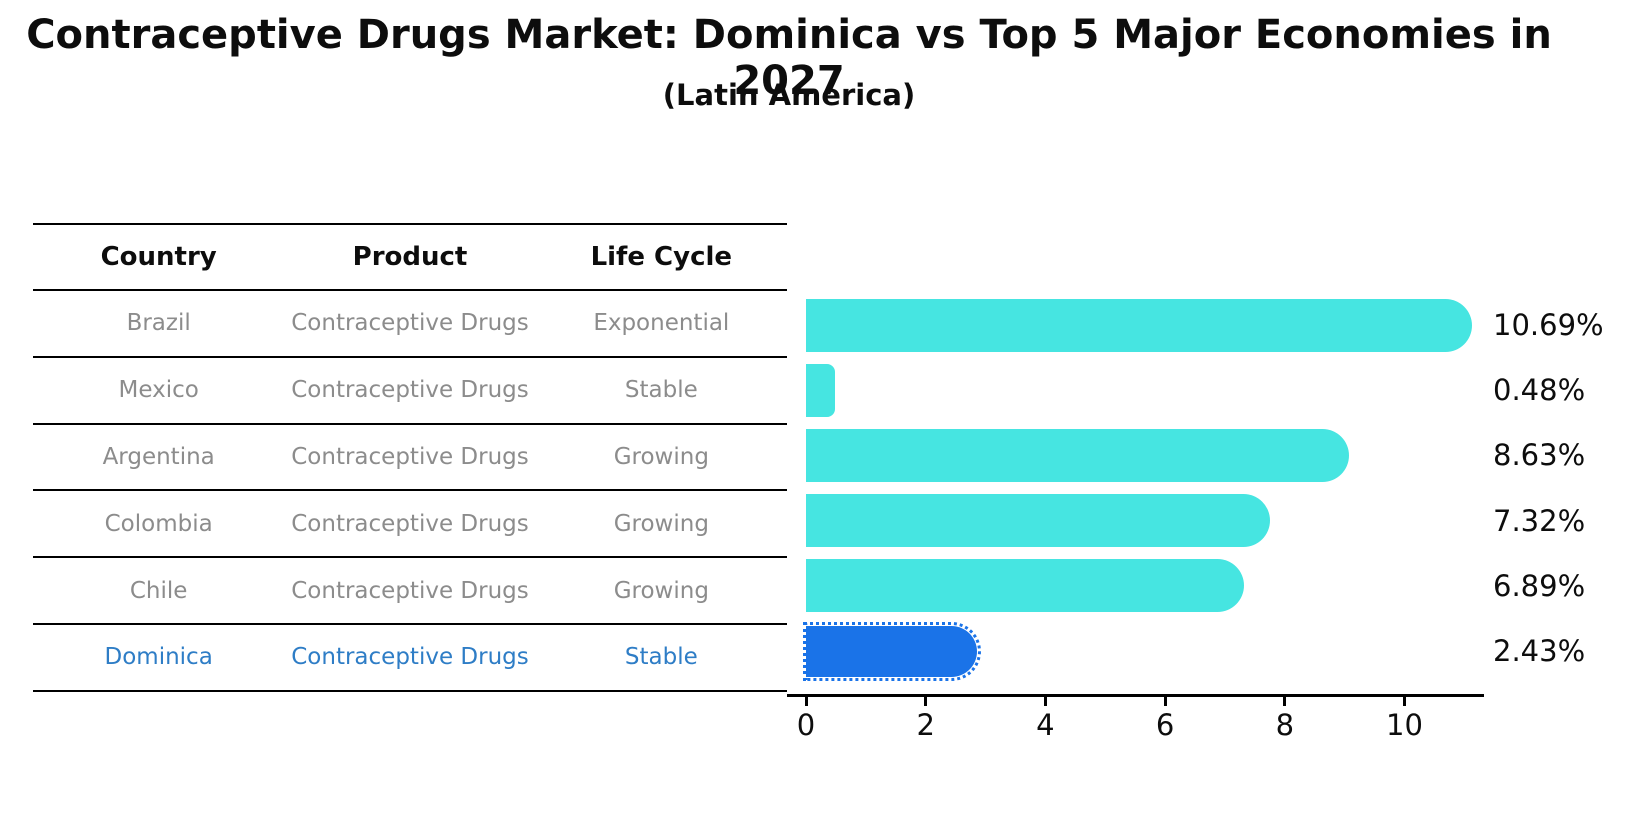 The image size is (1642, 823). I want to click on bar-chile, so click(1025, 586).